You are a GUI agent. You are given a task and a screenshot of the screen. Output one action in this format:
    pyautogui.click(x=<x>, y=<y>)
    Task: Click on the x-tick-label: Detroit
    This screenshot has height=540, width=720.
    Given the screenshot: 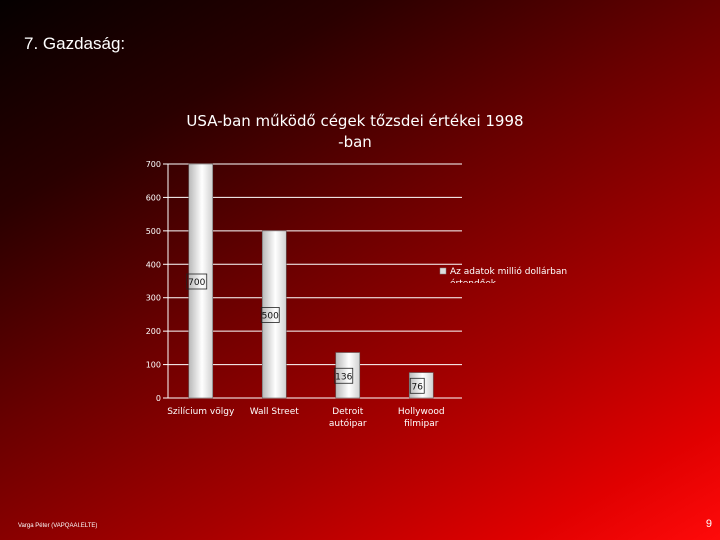 What is the action you would take?
    pyautogui.click(x=348, y=412)
    